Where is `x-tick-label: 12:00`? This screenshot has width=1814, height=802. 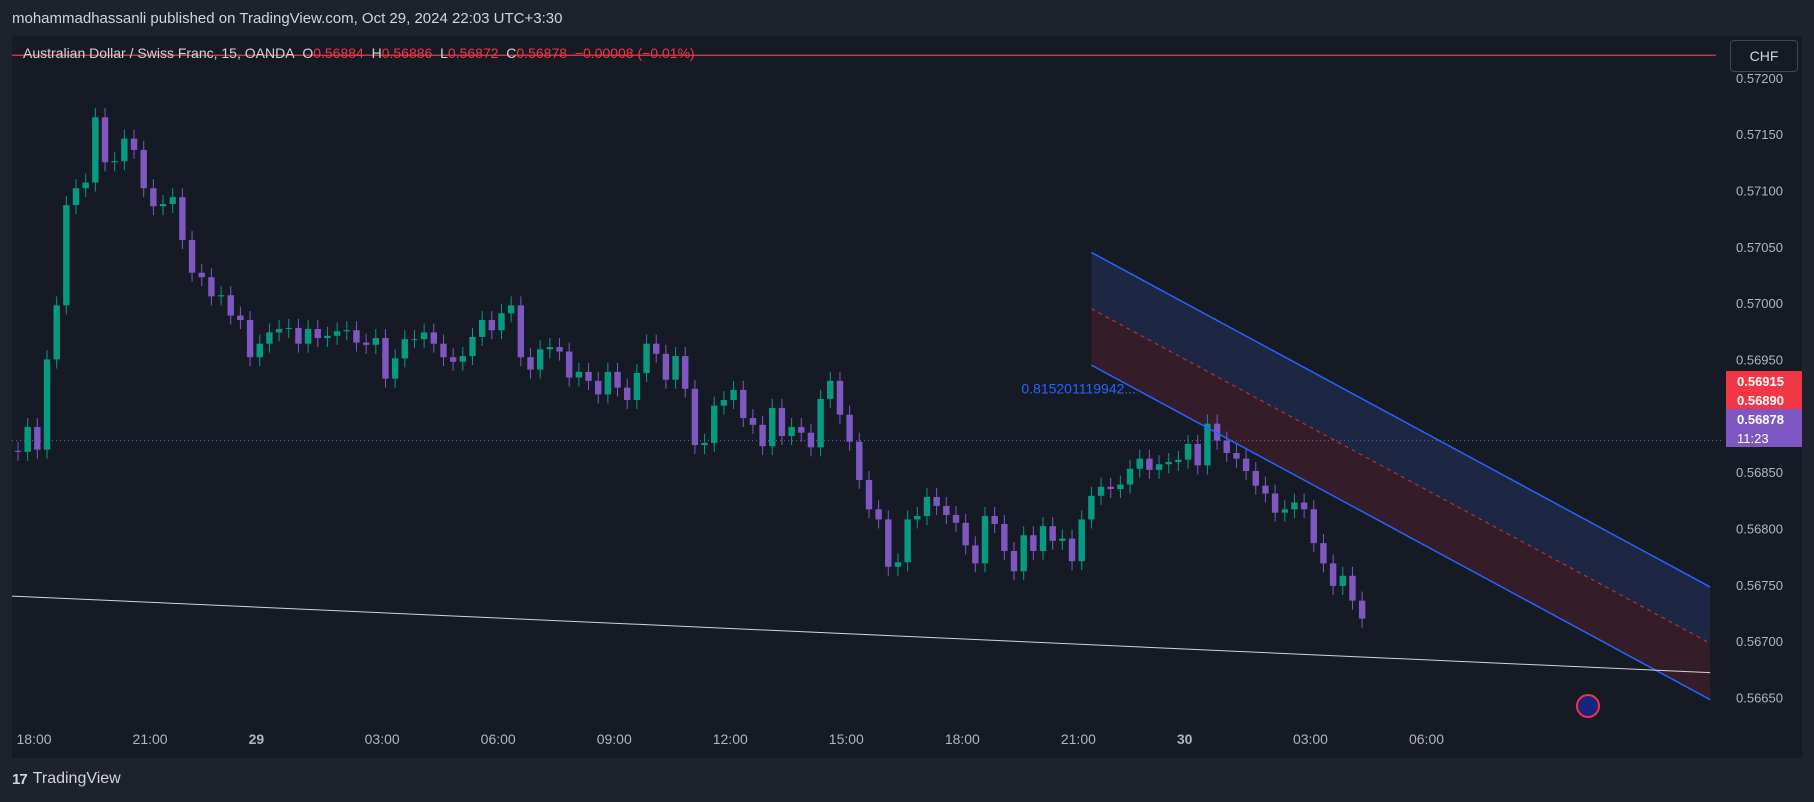
x-tick-label: 12:00 is located at coordinates (730, 739).